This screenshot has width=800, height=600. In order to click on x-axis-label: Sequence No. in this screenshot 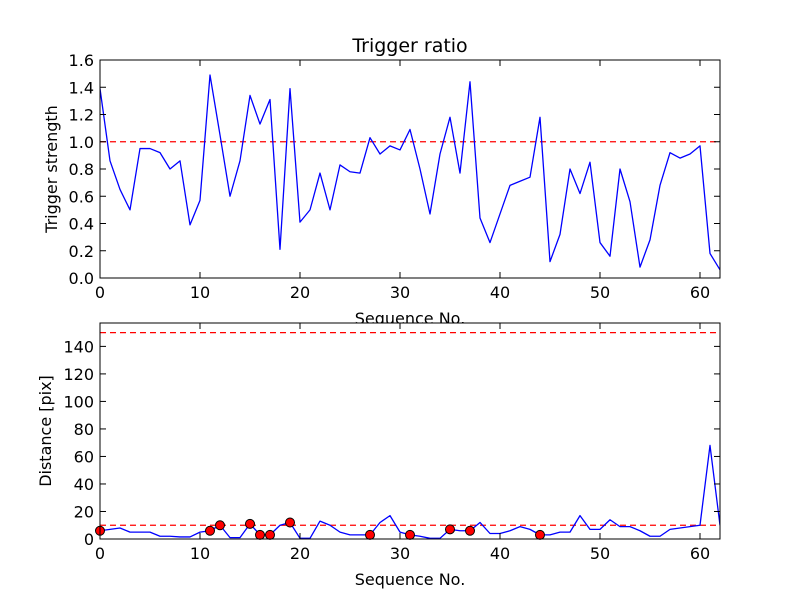, I will do `click(410, 579)`.